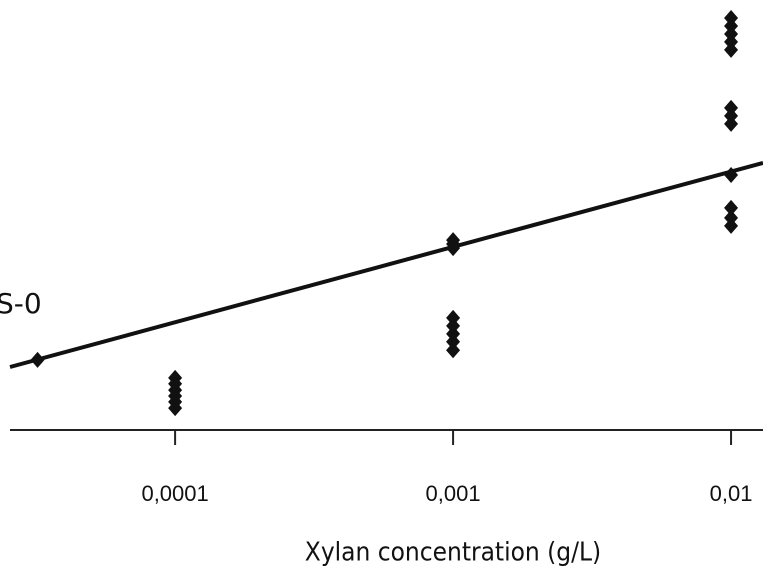 The image size is (763, 581). What do you see at coordinates (453, 553) in the screenshot?
I see `x-axis-title: Xylan concentration (g/L)` at bounding box center [453, 553].